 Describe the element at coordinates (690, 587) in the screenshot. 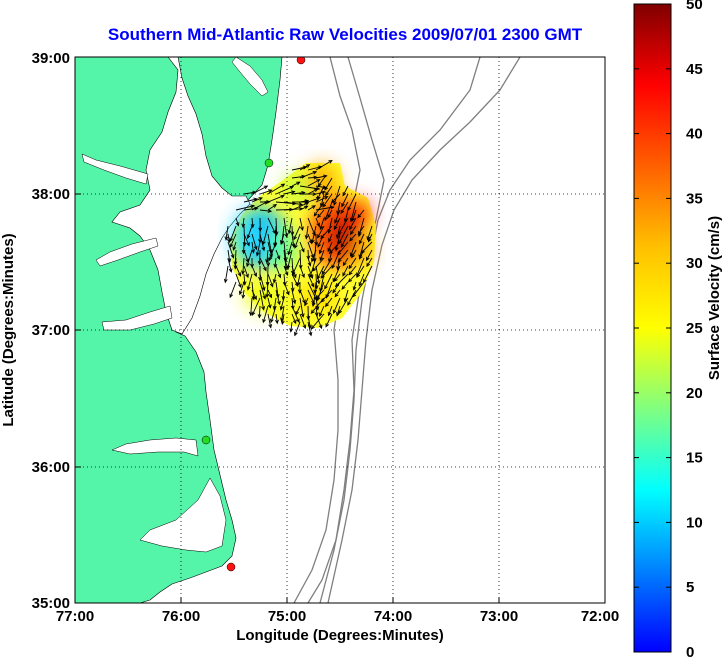

I see `colorbar-tick-label: 5` at that location.